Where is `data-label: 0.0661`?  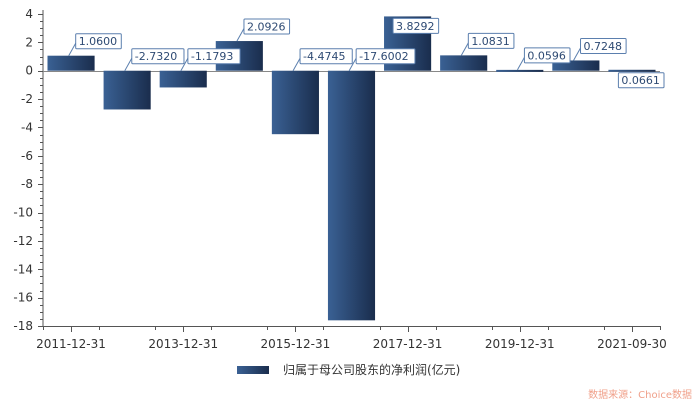
data-label: 0.0661 is located at coordinates (640, 80).